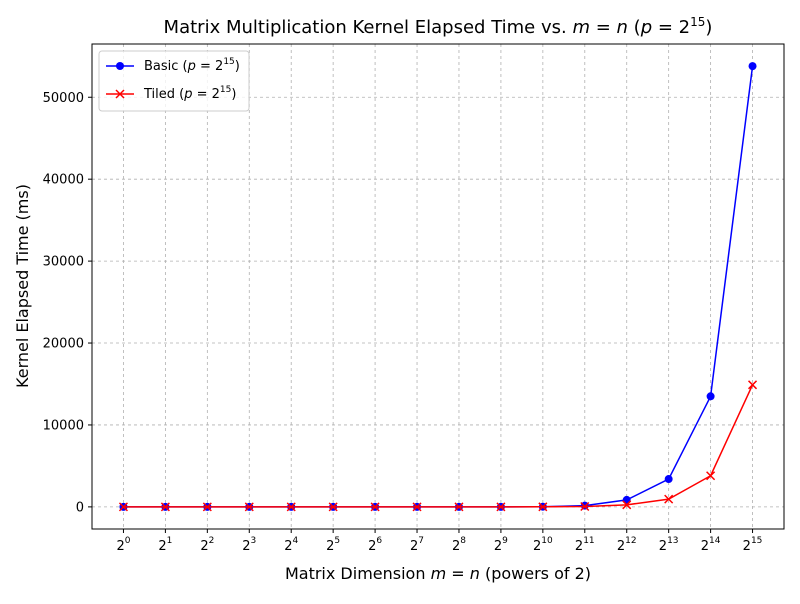  Describe the element at coordinates (63, 262) in the screenshot. I see `y-tick-label: 30000` at that location.